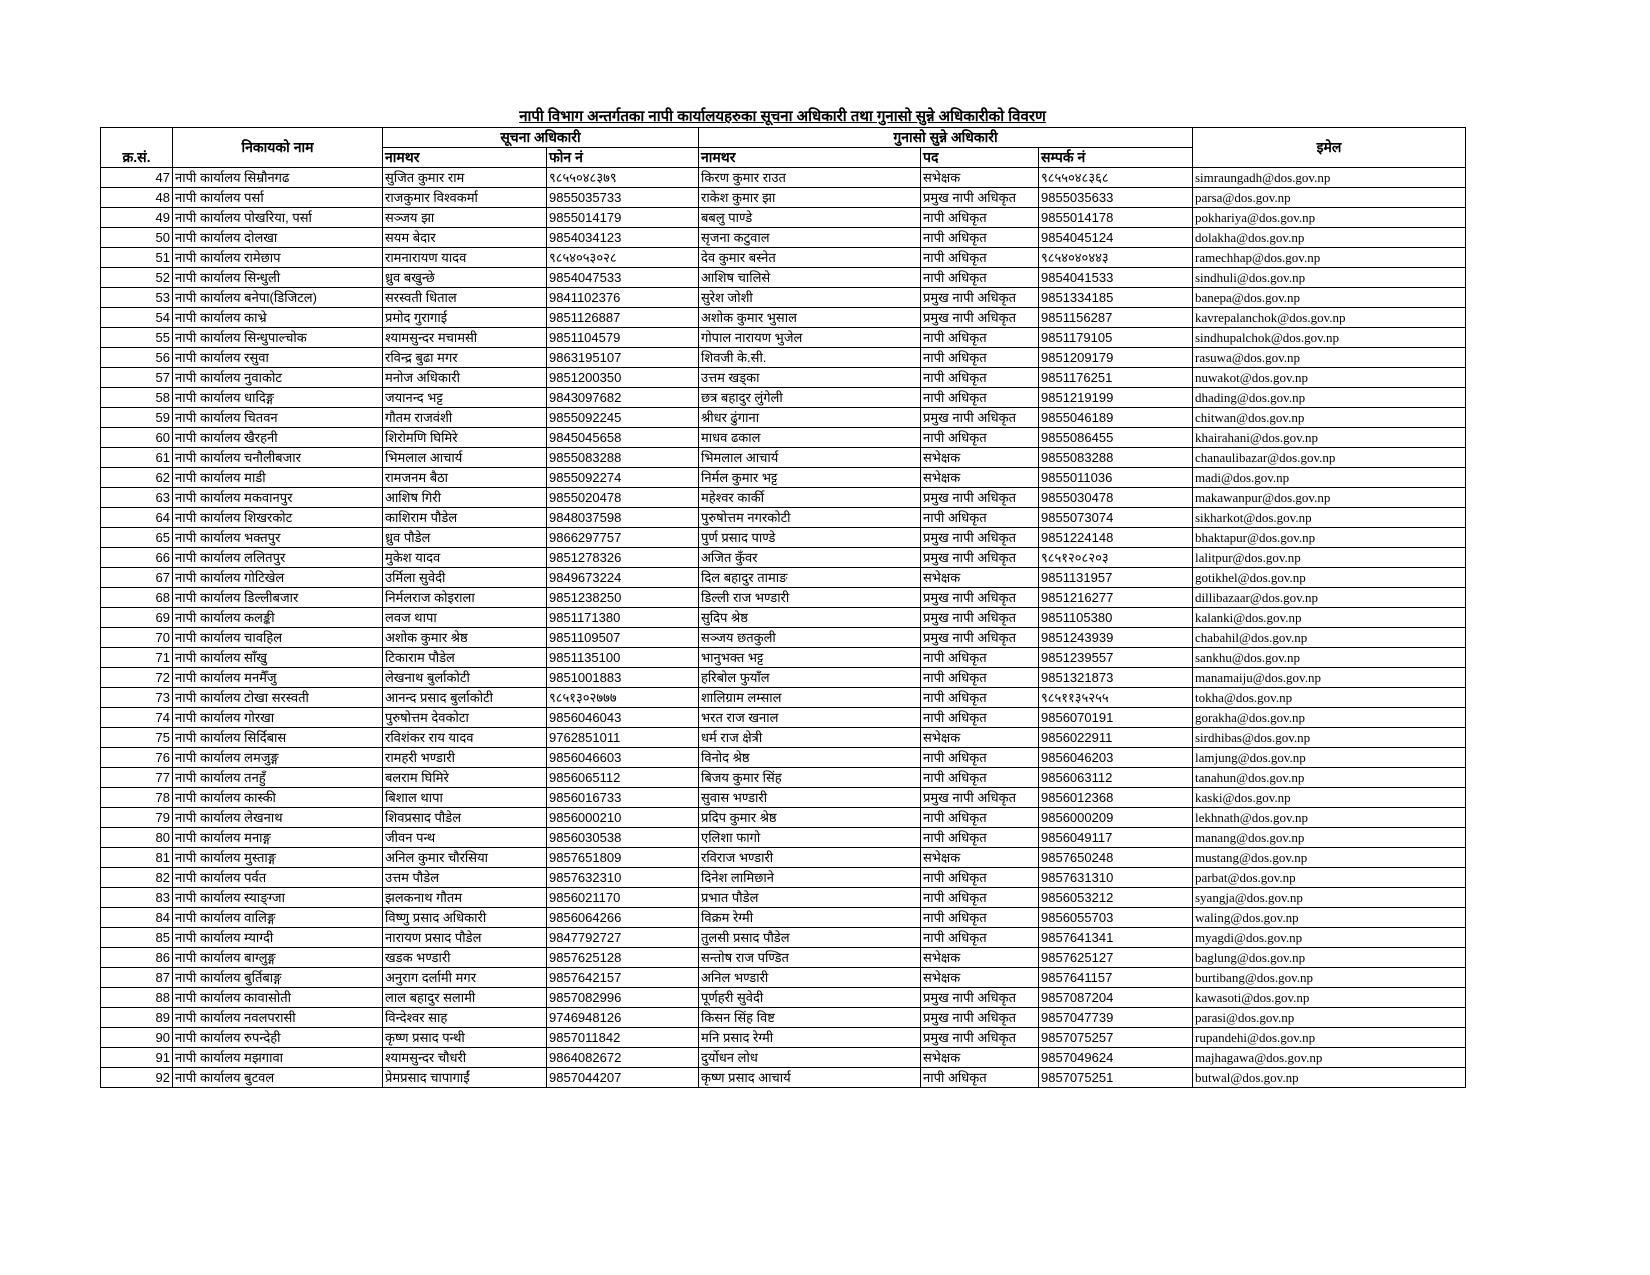 The width and height of the screenshot is (1650, 1275). Describe the element at coordinates (809, 697) in the screenshot. I see `grievance-officer-name: शालिग्राम लम्साल` at that location.